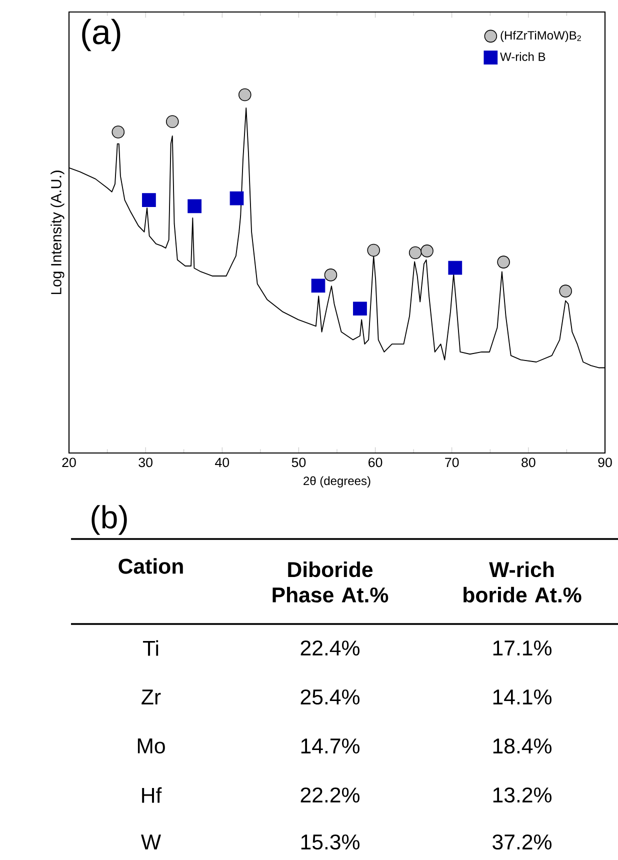 This screenshot has width=618, height=860. I want to click on text: (b), so click(109, 520).